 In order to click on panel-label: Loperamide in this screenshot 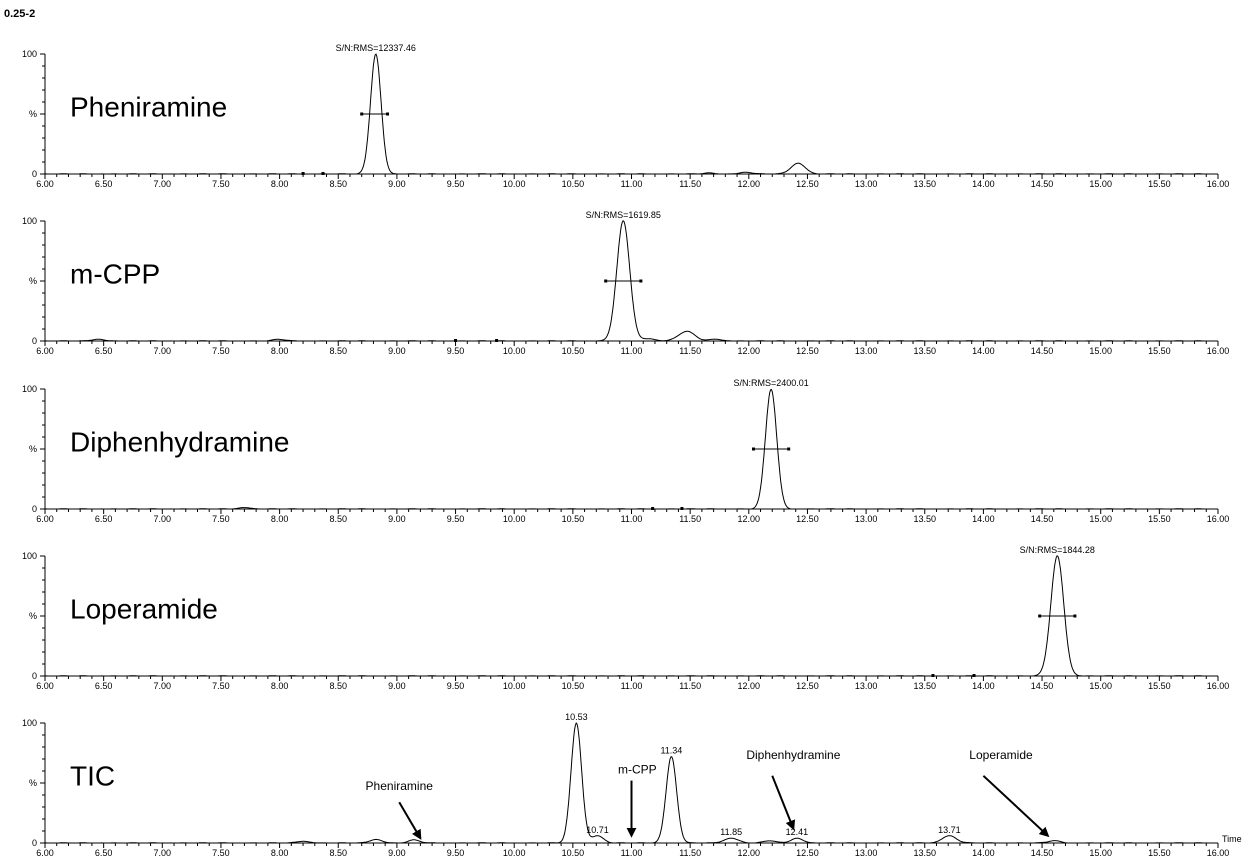, I will do `click(144, 608)`.